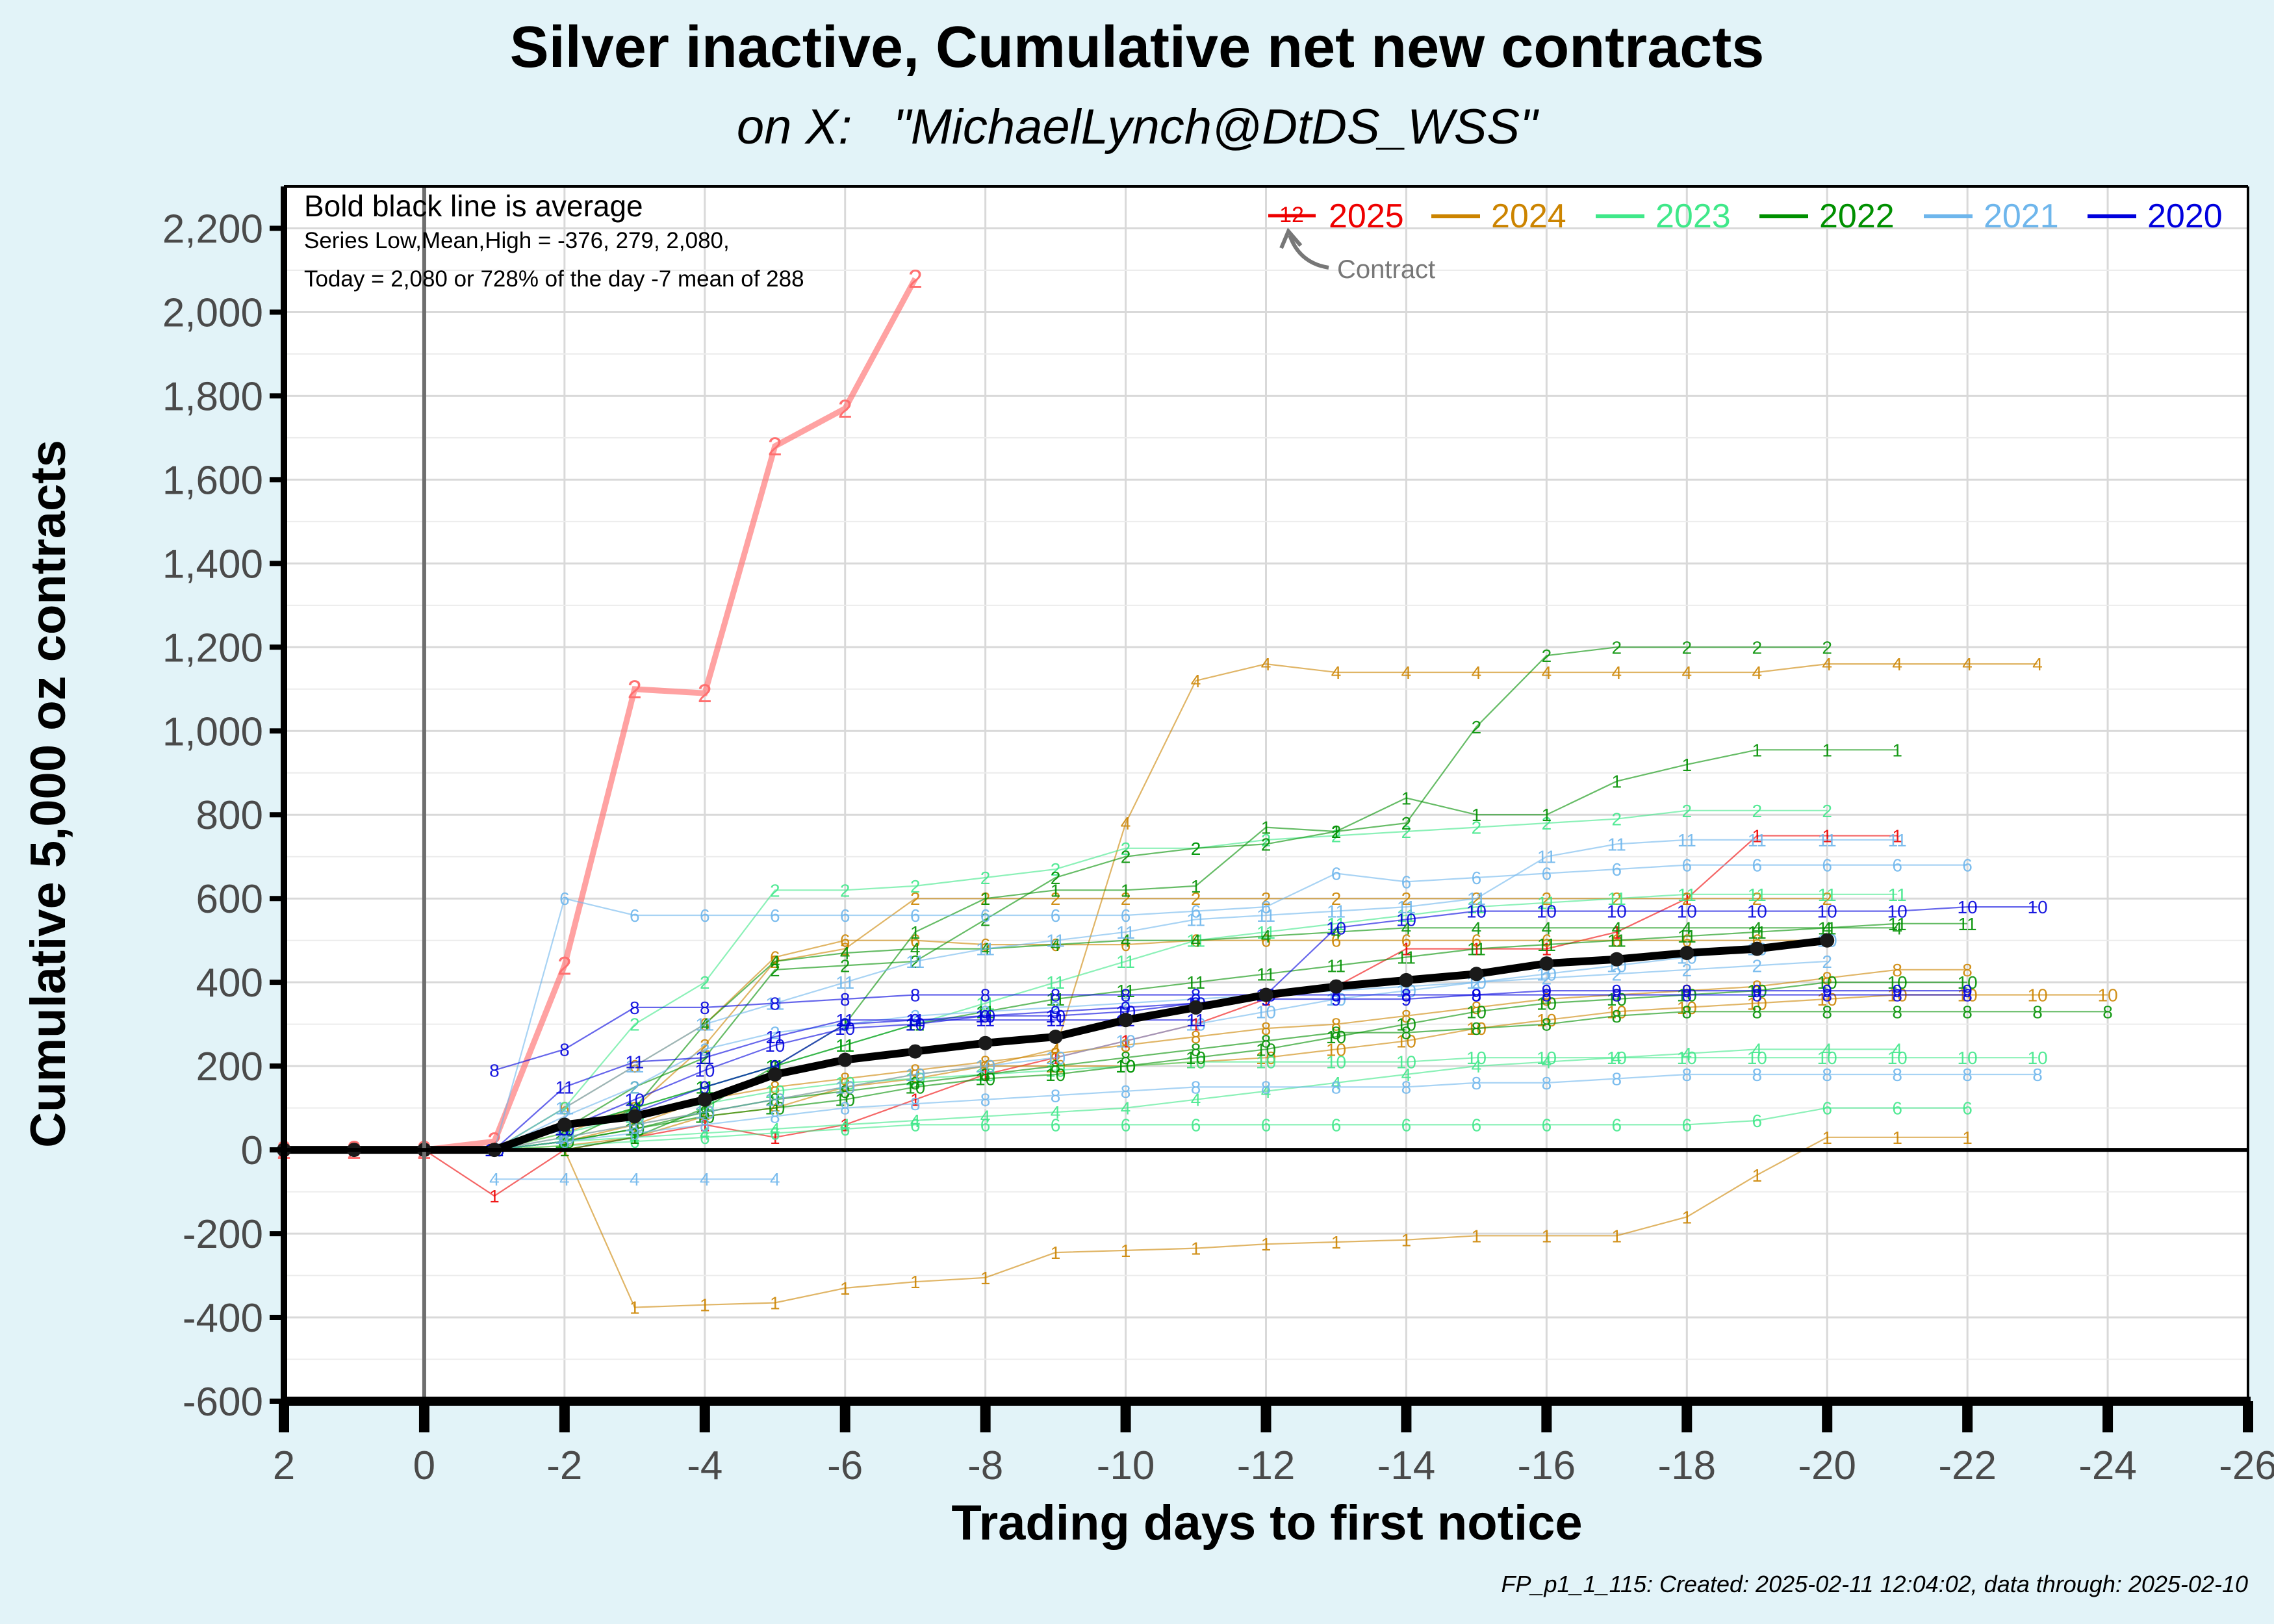 The image size is (2274, 1624). Describe the element at coordinates (634, 1179) in the screenshot. I see `series-2021-contract-4: 4 4 4 4 4` at that location.